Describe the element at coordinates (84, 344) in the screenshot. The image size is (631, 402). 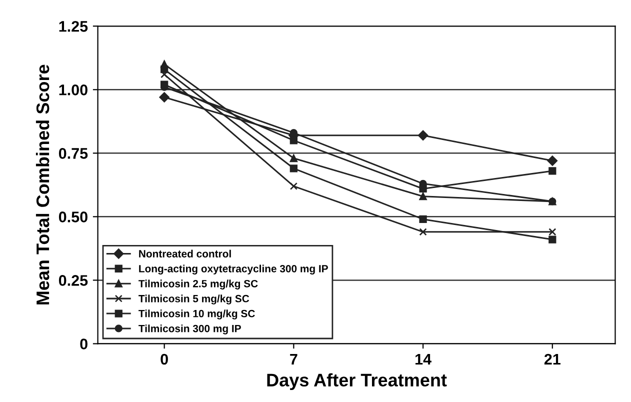
I see `y-tick-label: 0` at that location.